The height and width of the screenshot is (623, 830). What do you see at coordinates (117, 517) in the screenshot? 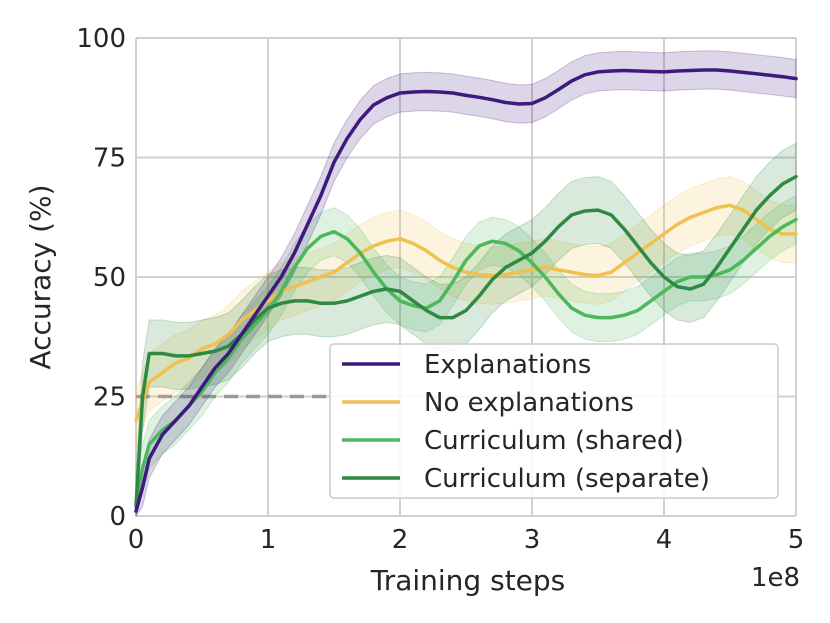
I see `y-tick-label: 0` at bounding box center [117, 517].